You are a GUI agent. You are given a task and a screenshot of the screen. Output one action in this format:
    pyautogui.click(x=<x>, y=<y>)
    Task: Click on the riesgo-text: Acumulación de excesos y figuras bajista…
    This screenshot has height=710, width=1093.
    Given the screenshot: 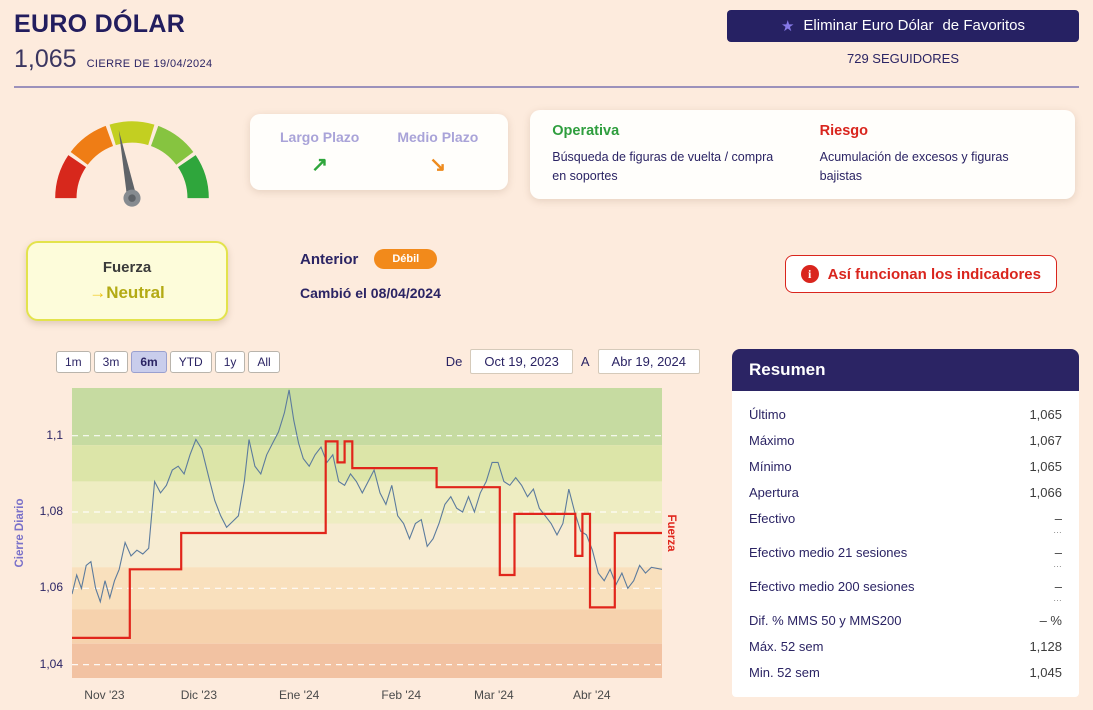 What is the action you would take?
    pyautogui.click(x=914, y=166)
    